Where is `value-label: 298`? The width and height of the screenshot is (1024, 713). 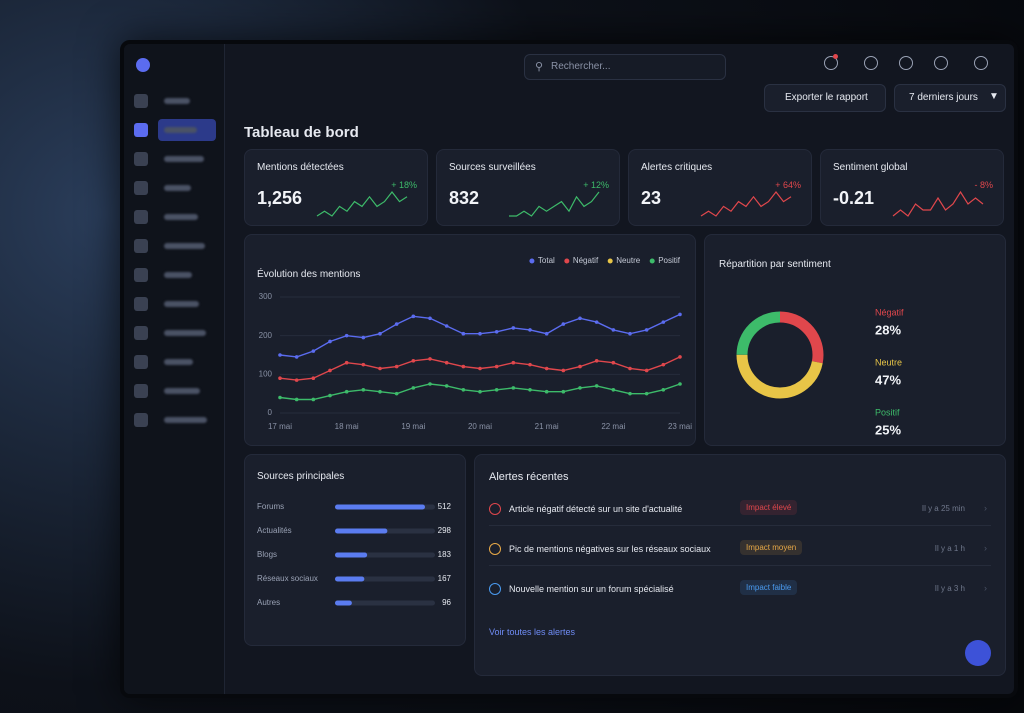 value-label: 298 is located at coordinates (445, 530).